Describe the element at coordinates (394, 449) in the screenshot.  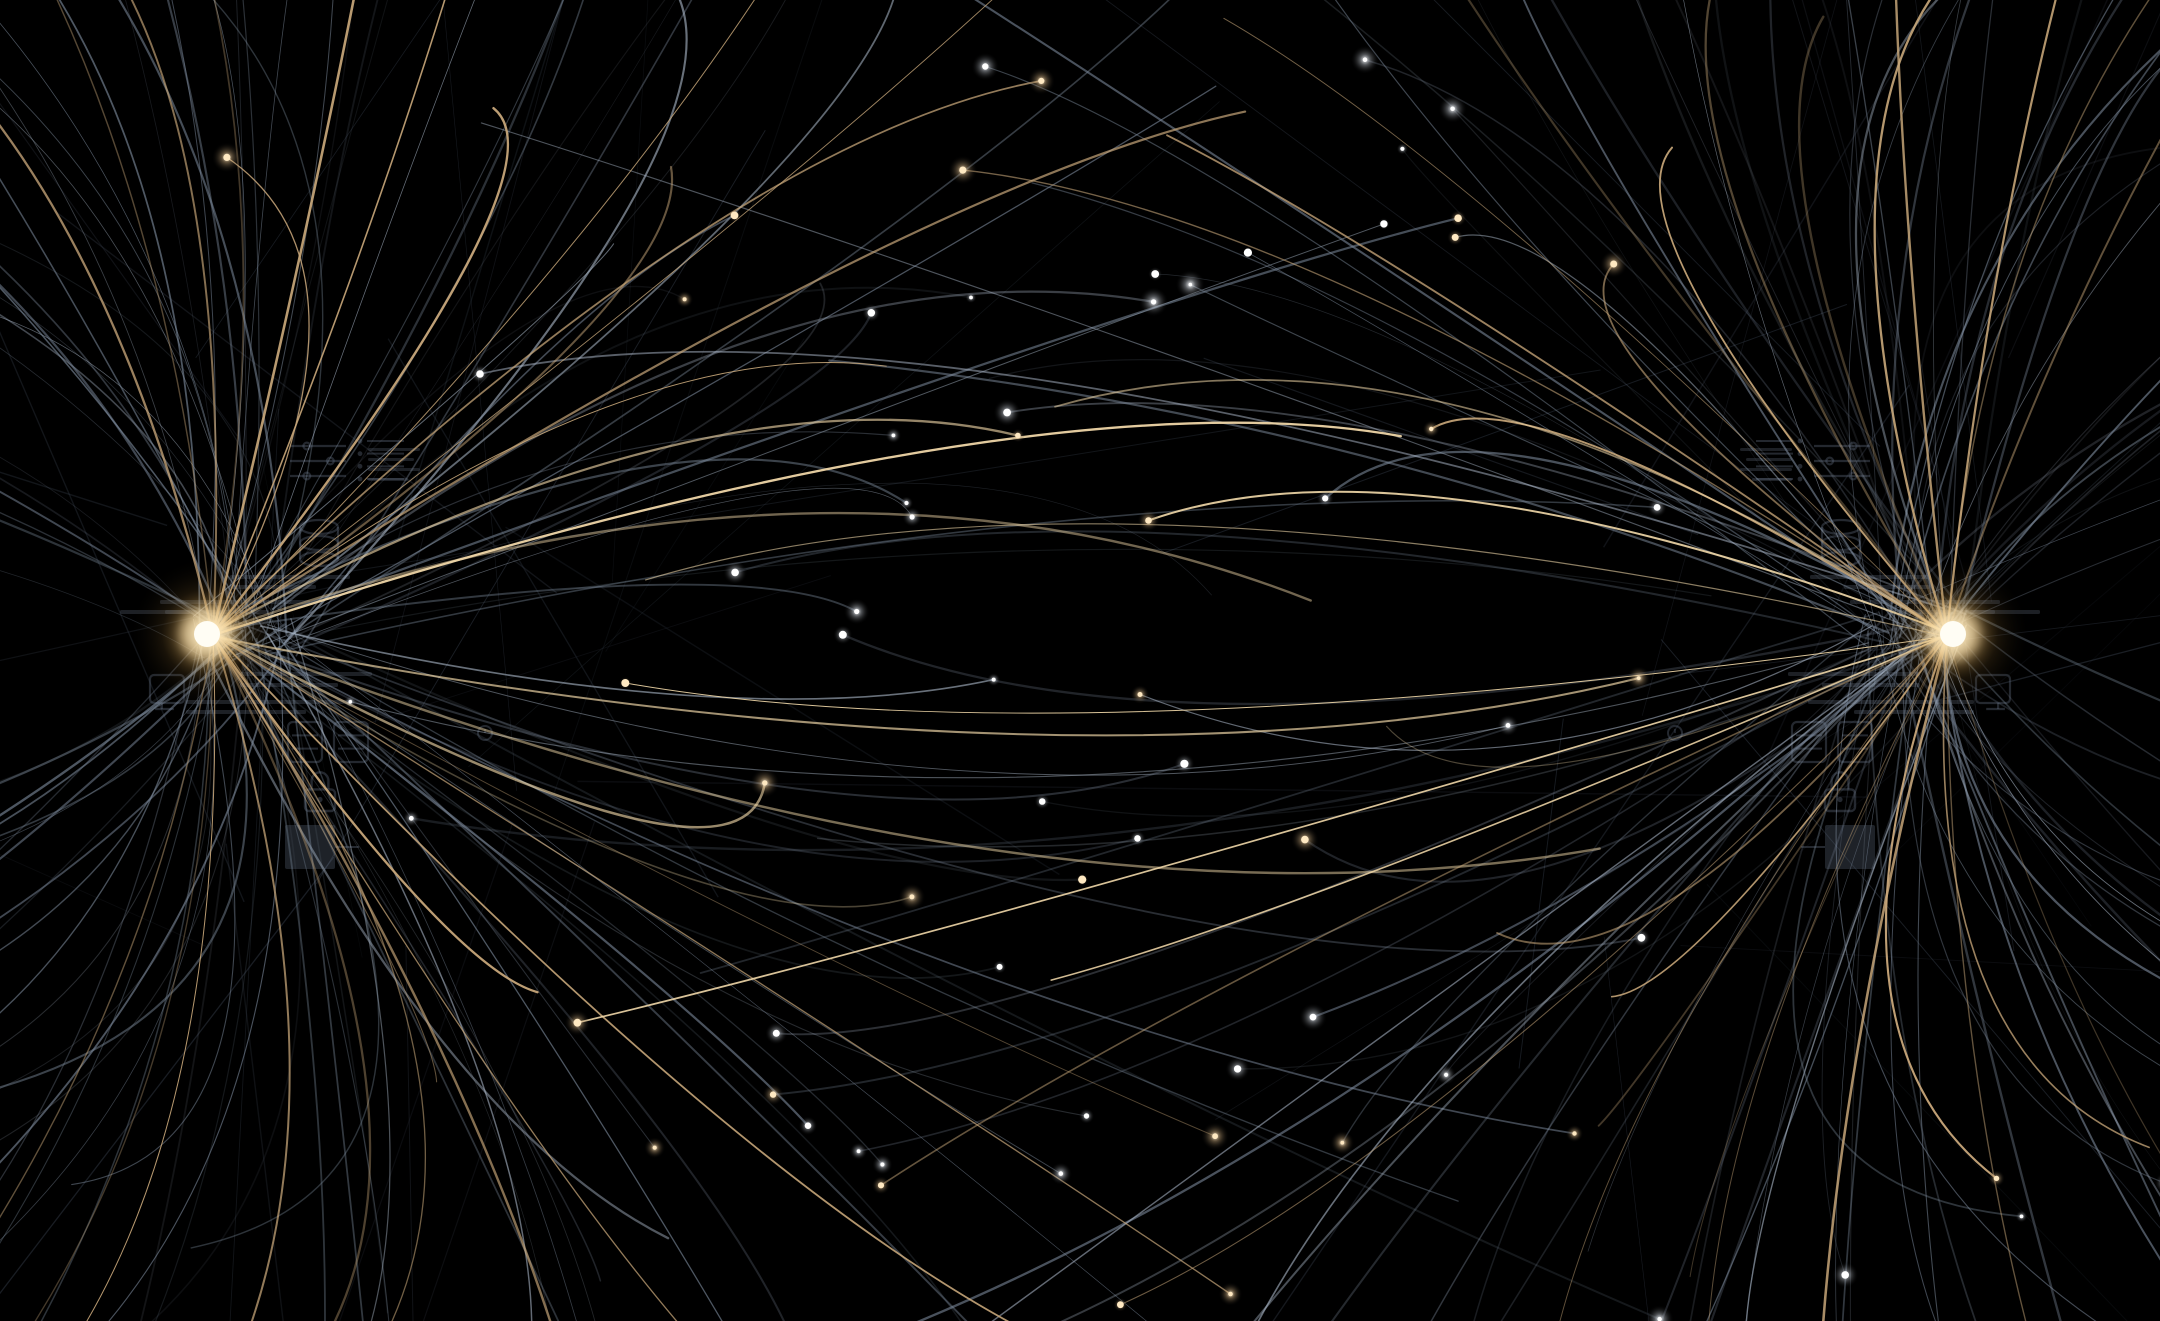
I see `ghost-text-line` at that location.